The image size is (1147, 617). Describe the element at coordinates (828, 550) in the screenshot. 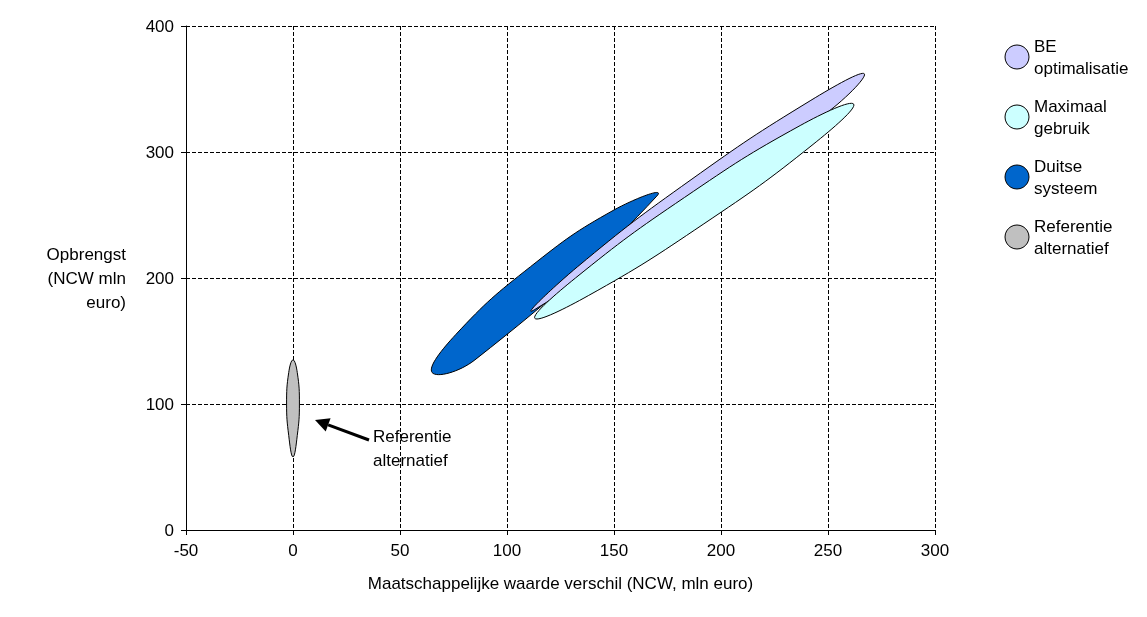

I see `x-tick-label: 250` at that location.